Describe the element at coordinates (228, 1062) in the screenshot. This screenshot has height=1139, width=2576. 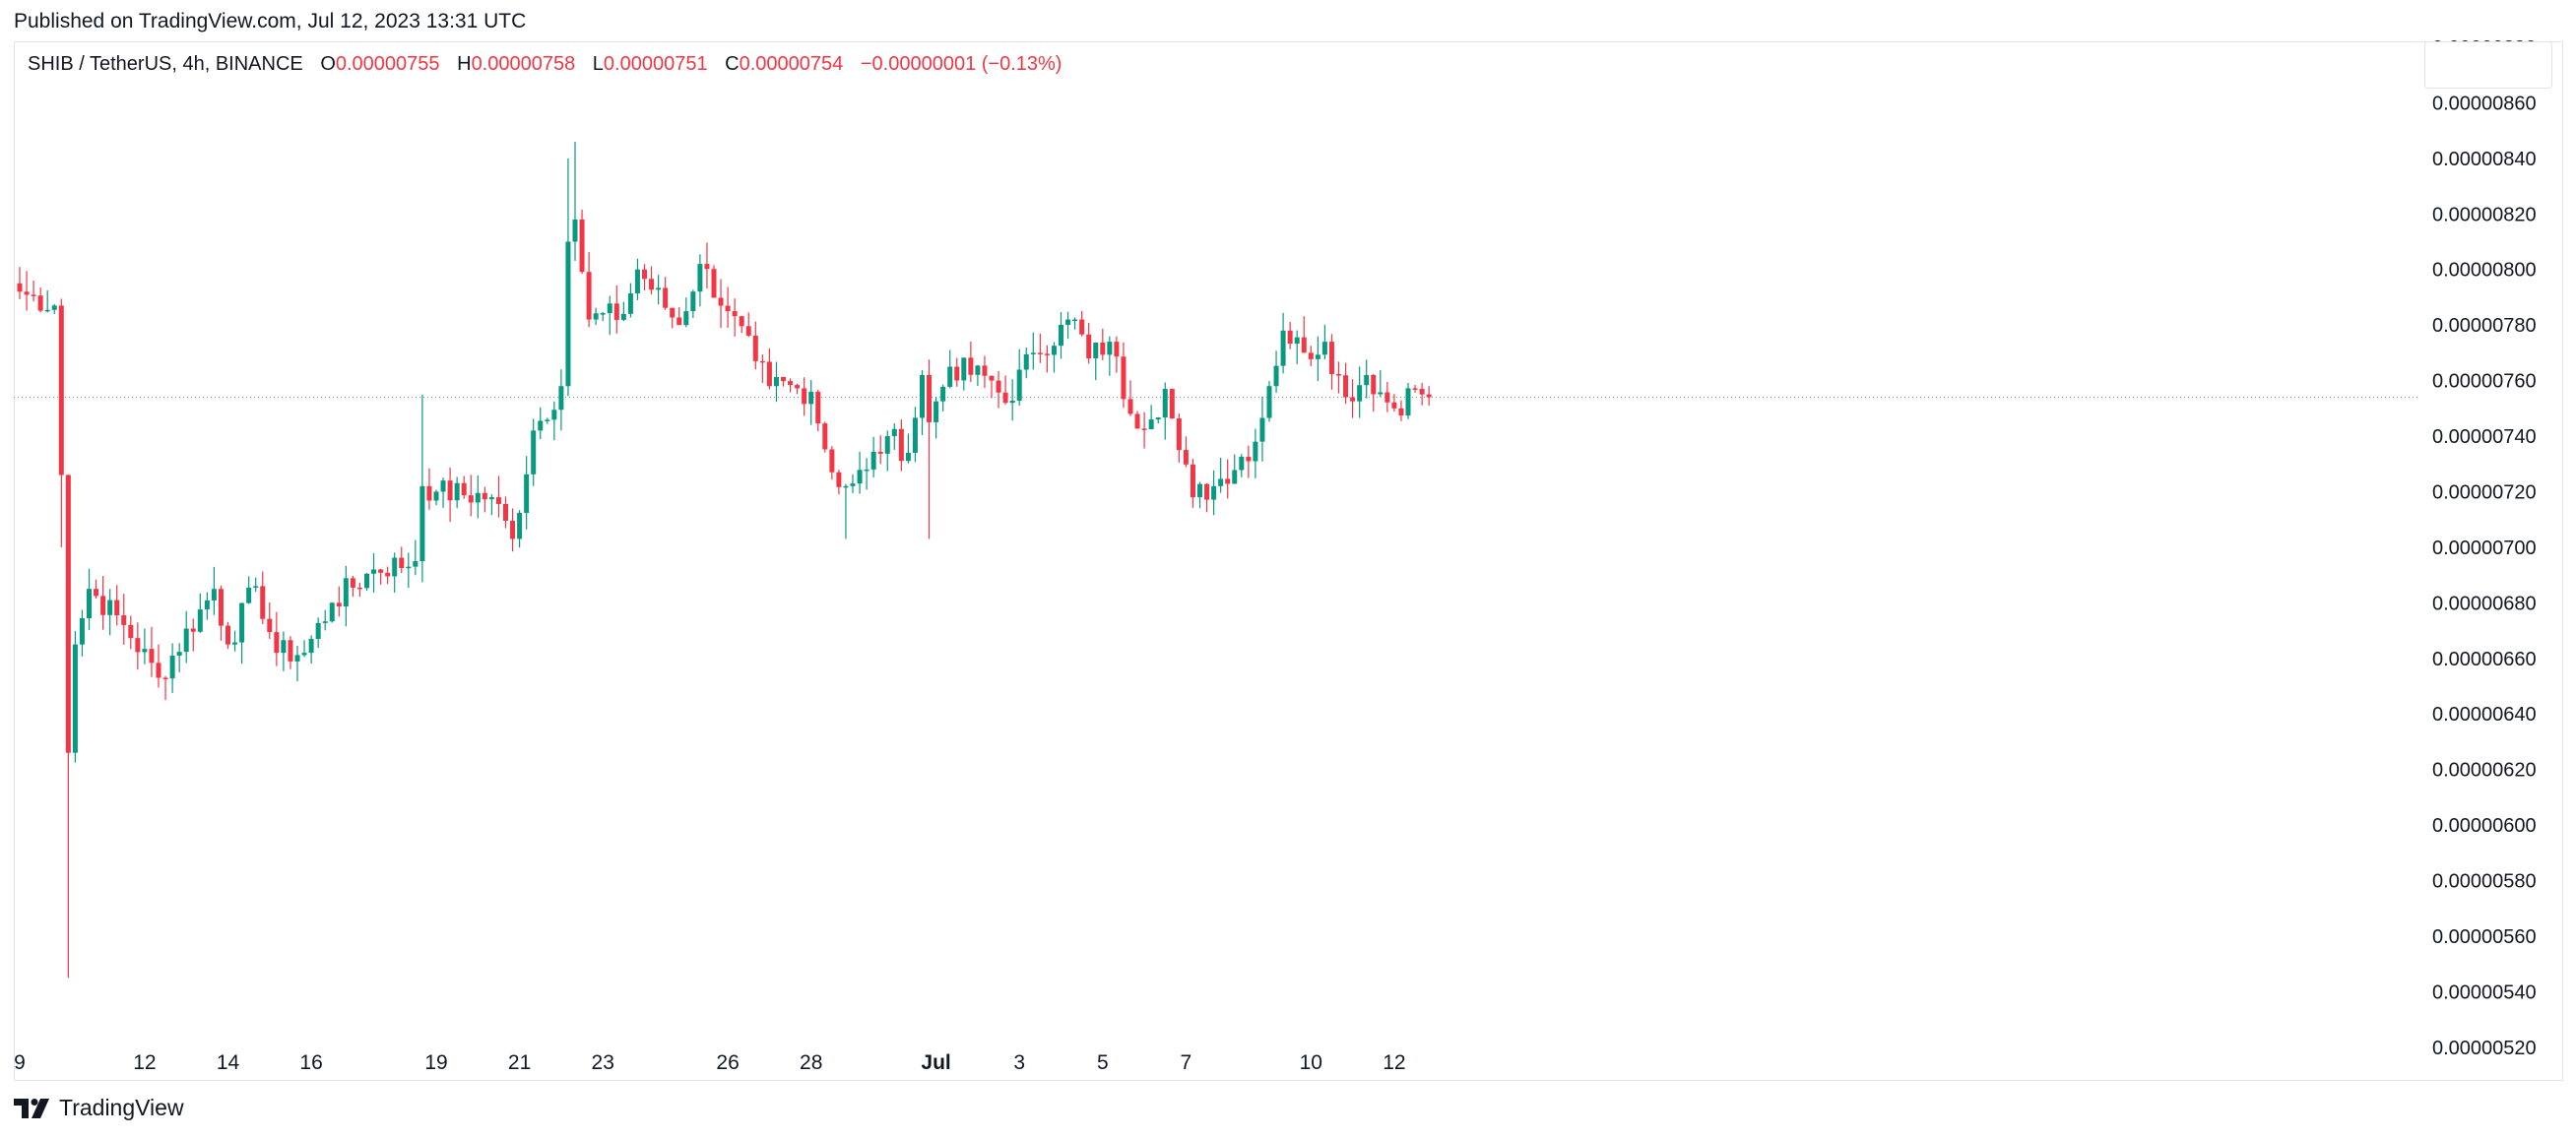
I see `time-tick-label: 14` at that location.